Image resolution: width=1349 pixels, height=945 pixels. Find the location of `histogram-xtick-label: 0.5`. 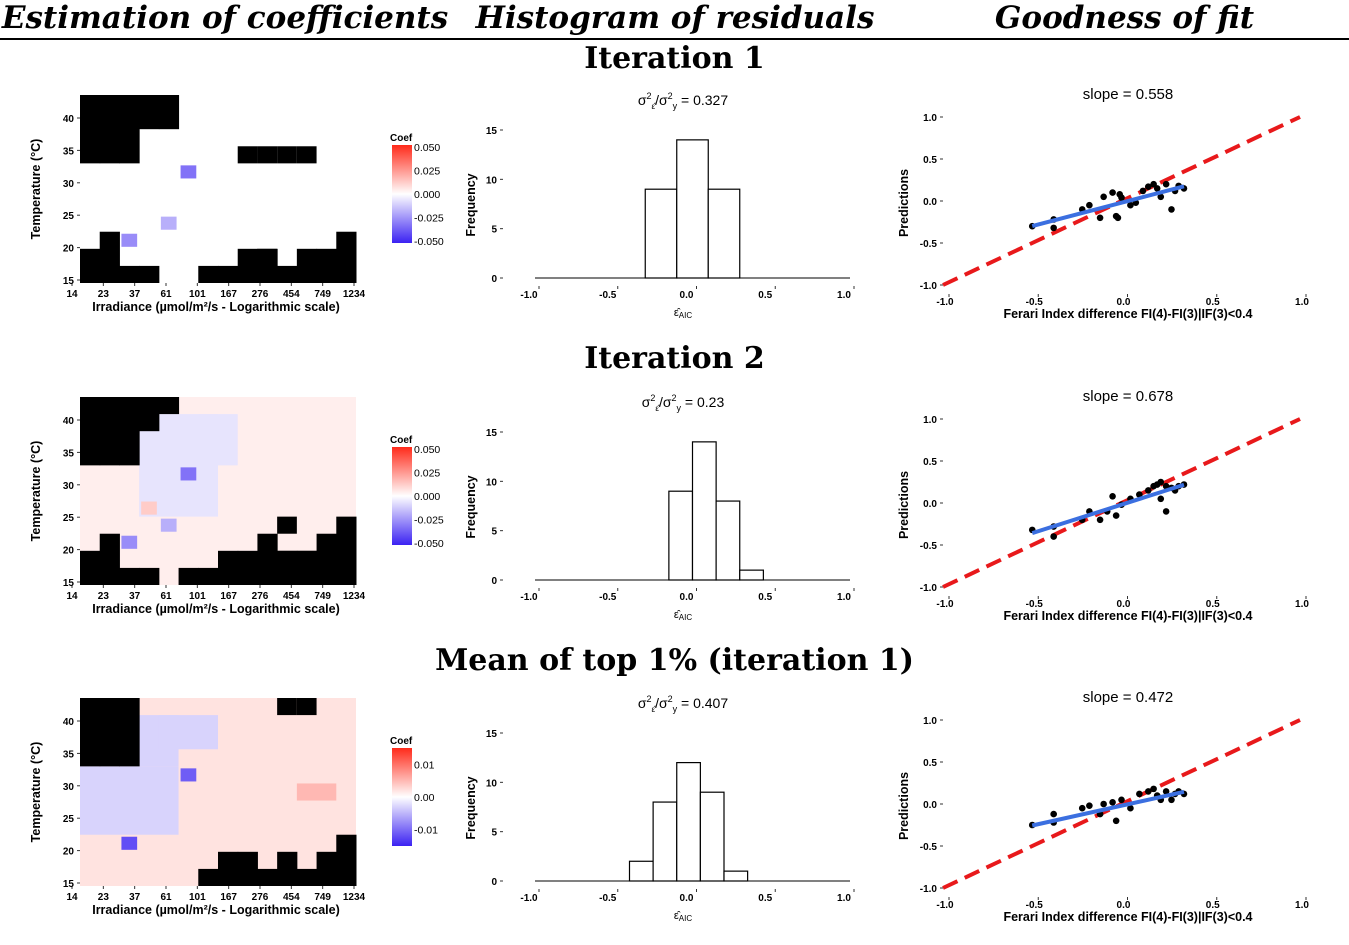

histogram-xtick-label: 0.5 is located at coordinates (765, 597).